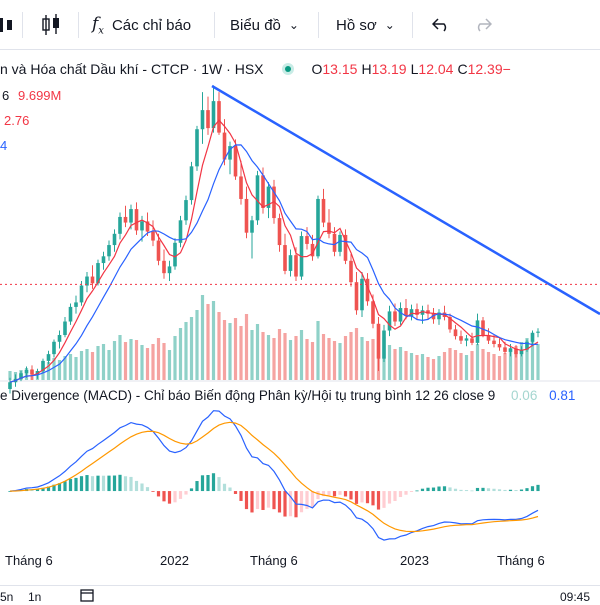 This screenshot has height=605, width=600. I want to click on calendar-icon, so click(87, 596).